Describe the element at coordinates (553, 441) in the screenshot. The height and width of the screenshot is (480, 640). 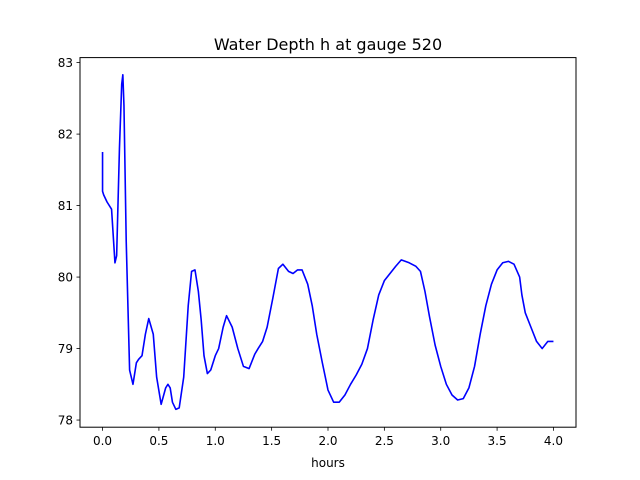
I see `x-tick-label: 4.0` at that location.